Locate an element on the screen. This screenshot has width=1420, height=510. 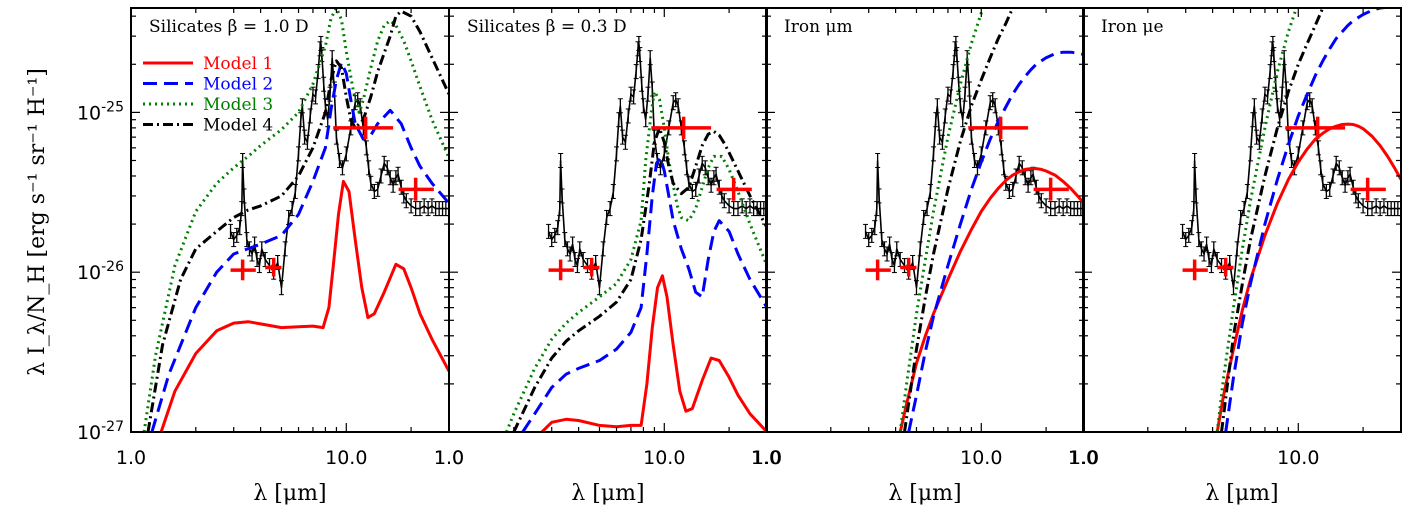
legend-label-model-3: Model 3 is located at coordinates (238, 105).